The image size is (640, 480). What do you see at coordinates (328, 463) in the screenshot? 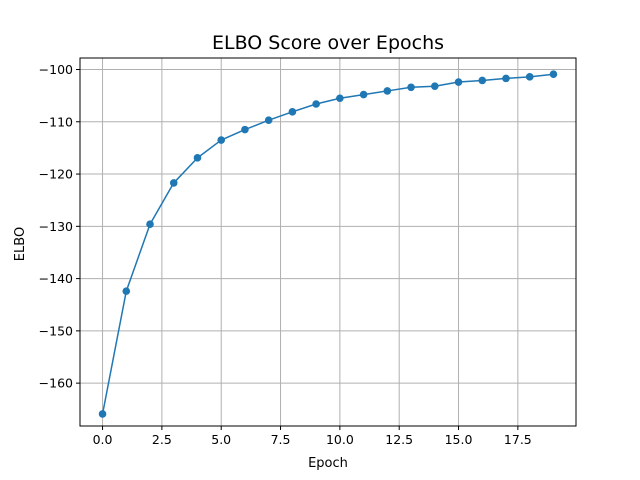
I see `x-axis-label: Epoch` at bounding box center [328, 463].